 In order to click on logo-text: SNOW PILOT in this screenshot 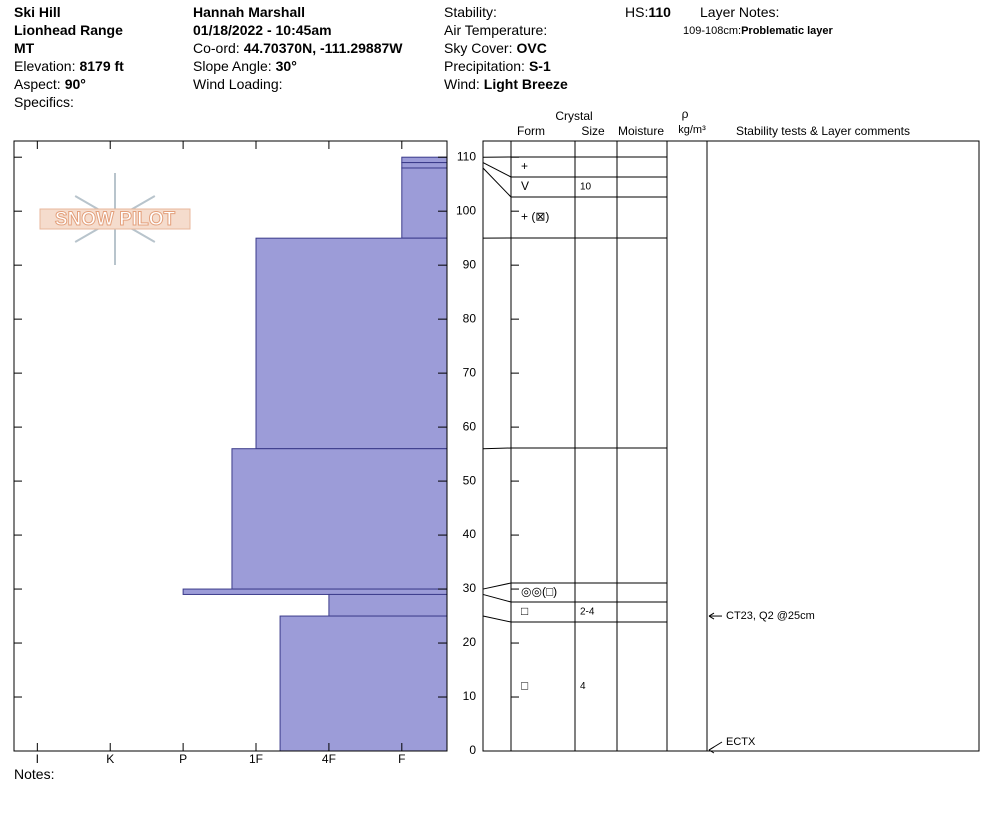, I will do `click(115, 219)`.